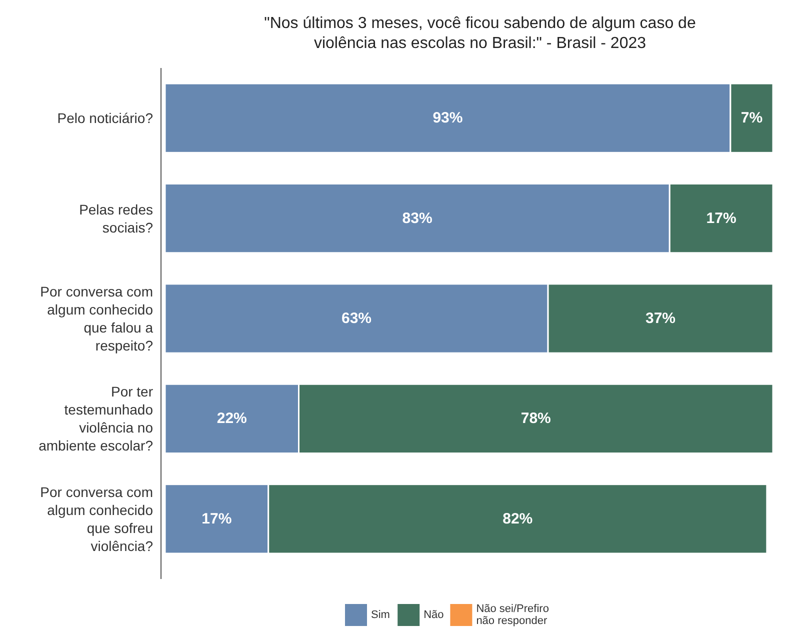 The width and height of the screenshot is (789, 637). Describe the element at coordinates (97, 519) in the screenshot. I see `y-tick-label: Por conversa com algum conhecido que sofreu violência?` at that location.